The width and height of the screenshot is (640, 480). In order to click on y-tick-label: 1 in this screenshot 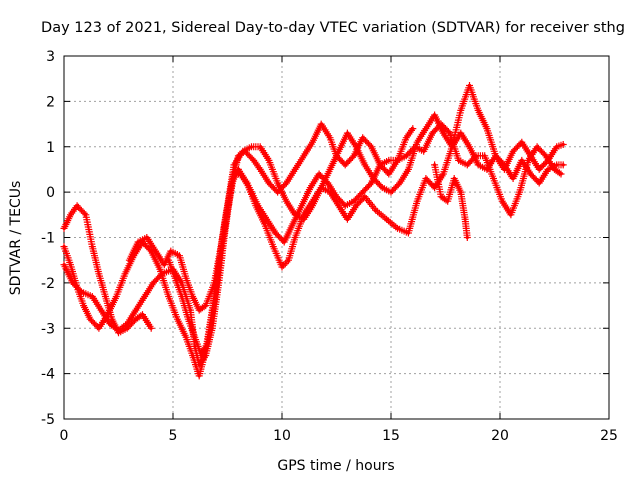, I will do `click(50, 148)`.